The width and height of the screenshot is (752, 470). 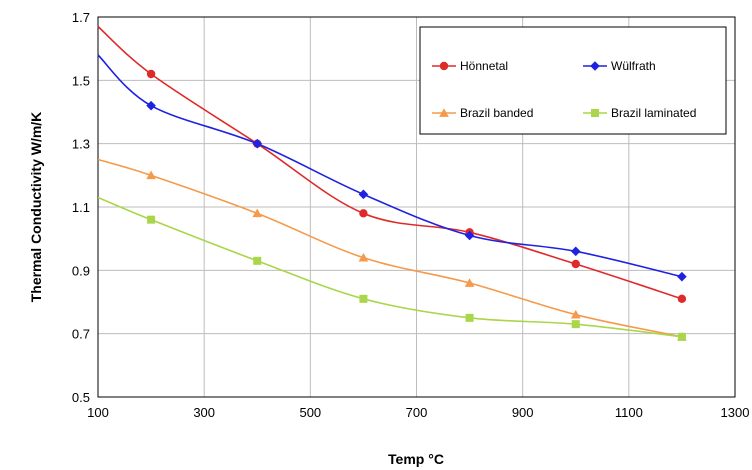 I want to click on legend-label: Wülfrath, so click(x=633, y=66).